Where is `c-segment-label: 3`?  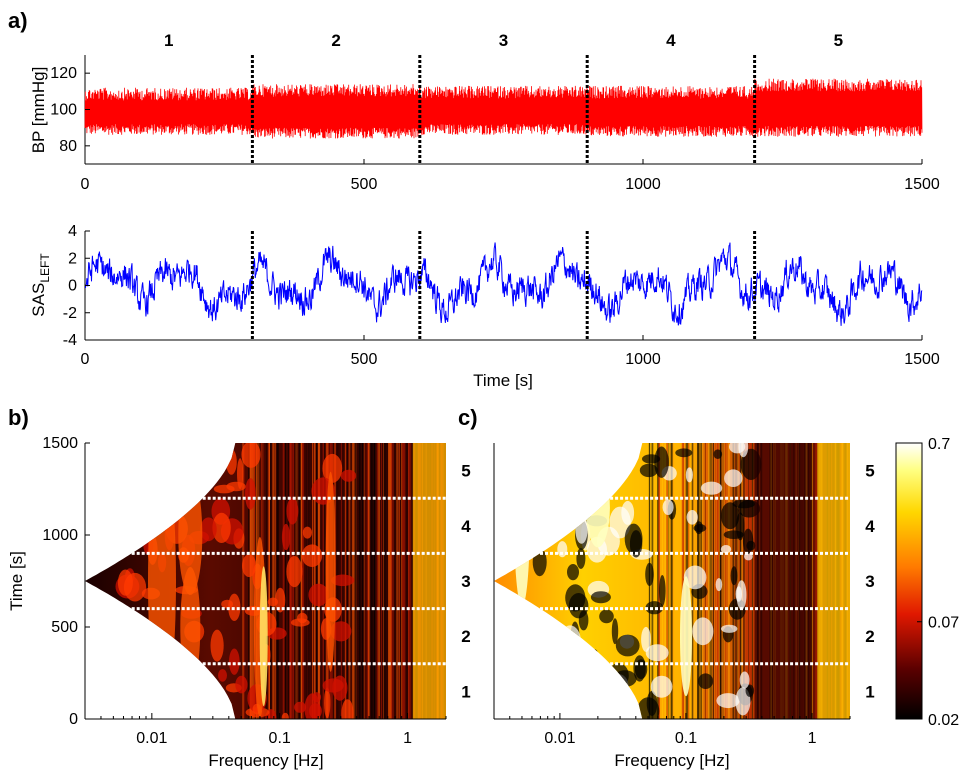
c-segment-label: 3 is located at coordinates (869, 581).